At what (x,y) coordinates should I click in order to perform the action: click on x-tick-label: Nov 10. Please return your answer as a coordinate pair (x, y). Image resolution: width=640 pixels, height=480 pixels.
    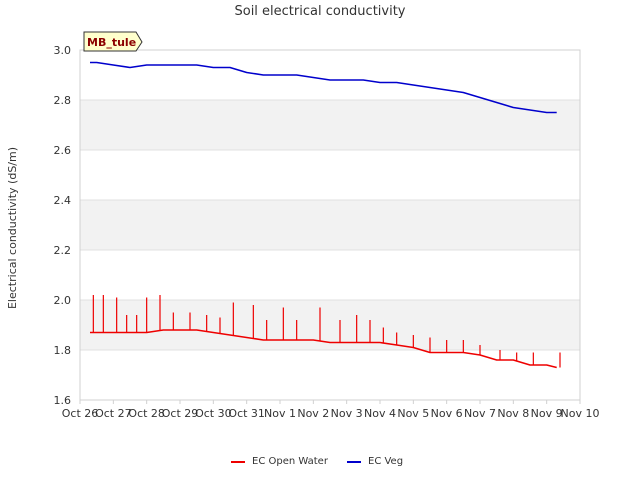
    Looking at the image, I should click on (580, 413).